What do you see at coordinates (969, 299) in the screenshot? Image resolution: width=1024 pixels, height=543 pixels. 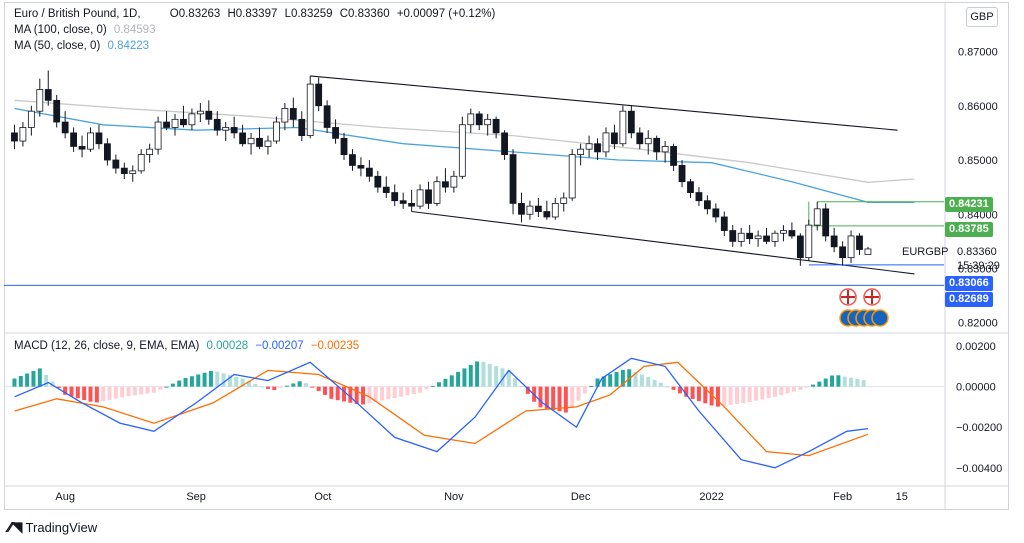 I see `tag-82689: 0.82689` at bounding box center [969, 299].